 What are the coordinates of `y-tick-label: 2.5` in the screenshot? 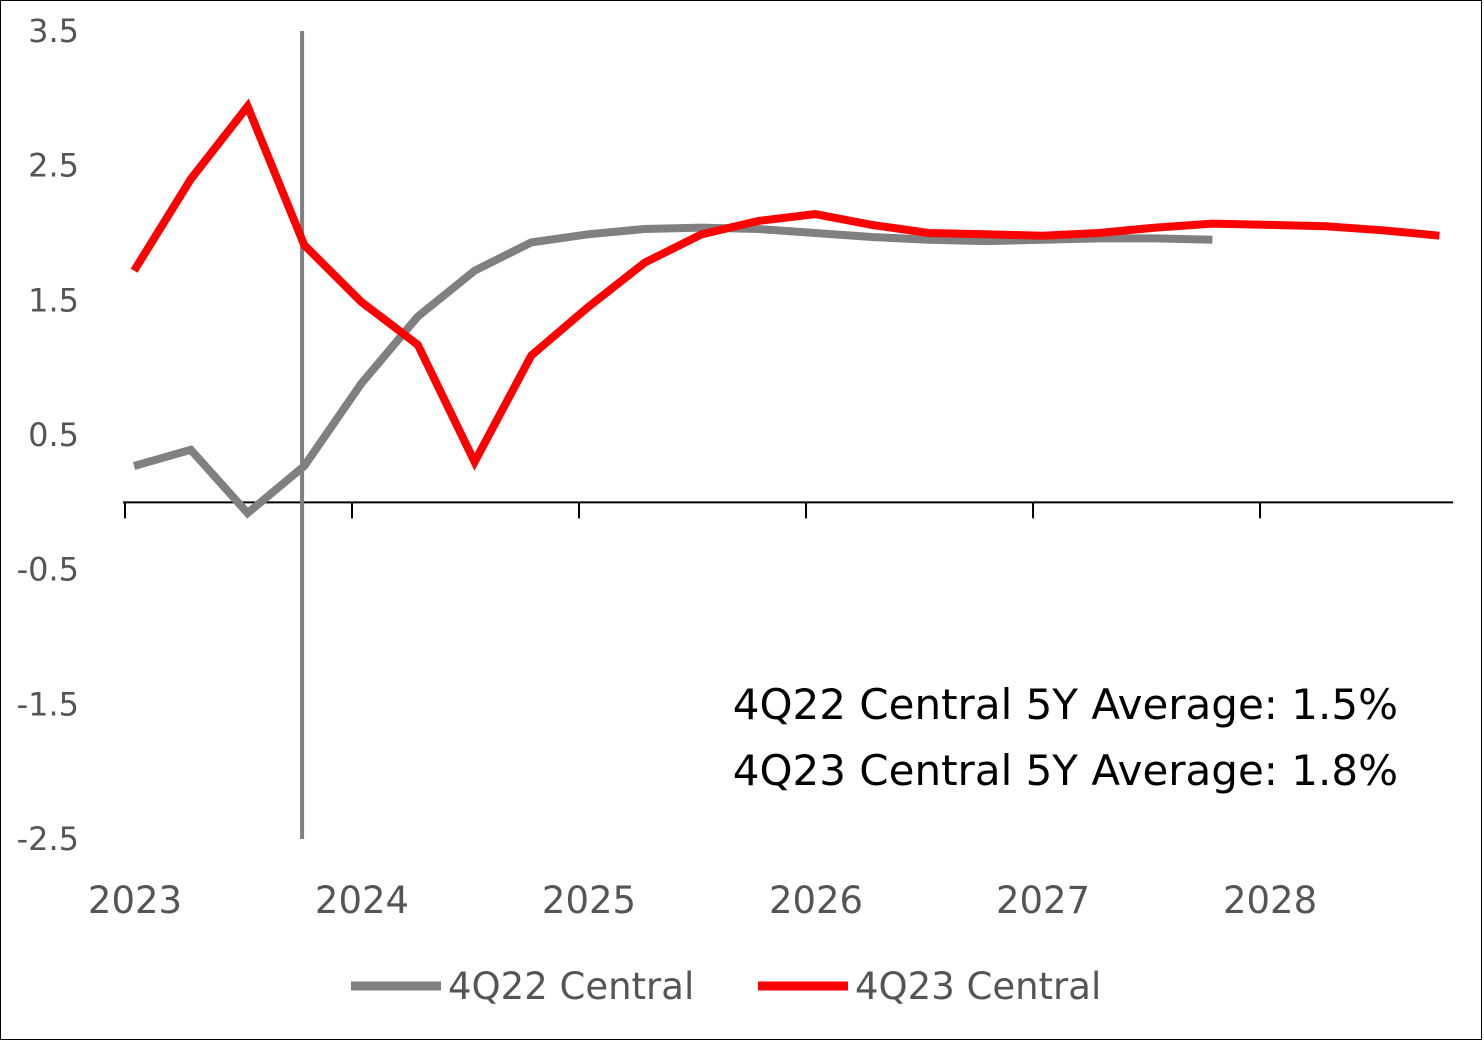 It's located at (53, 166).